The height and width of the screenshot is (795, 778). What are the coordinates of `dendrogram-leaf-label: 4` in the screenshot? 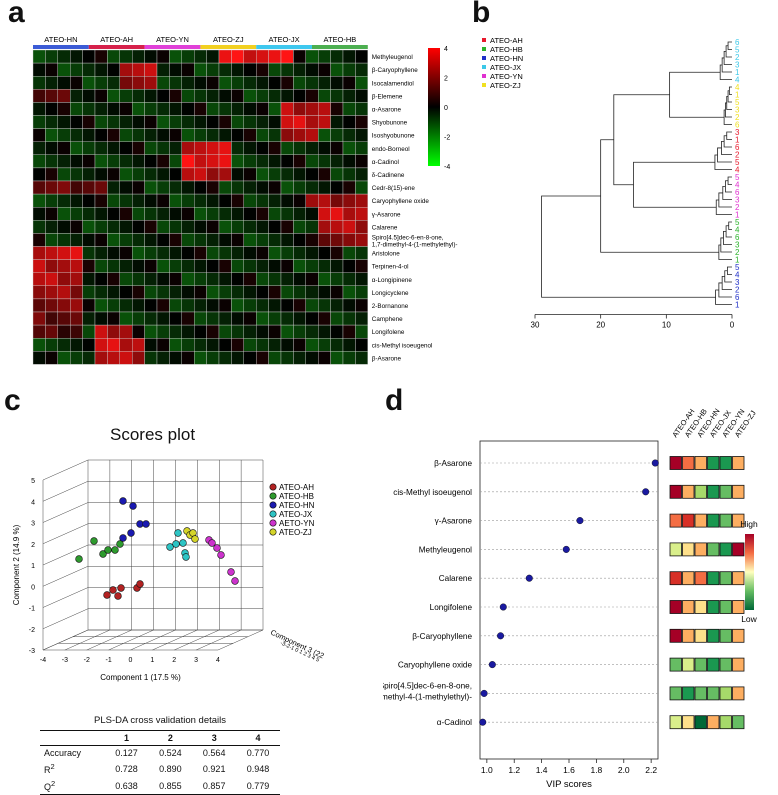 It's located at (737, 275).